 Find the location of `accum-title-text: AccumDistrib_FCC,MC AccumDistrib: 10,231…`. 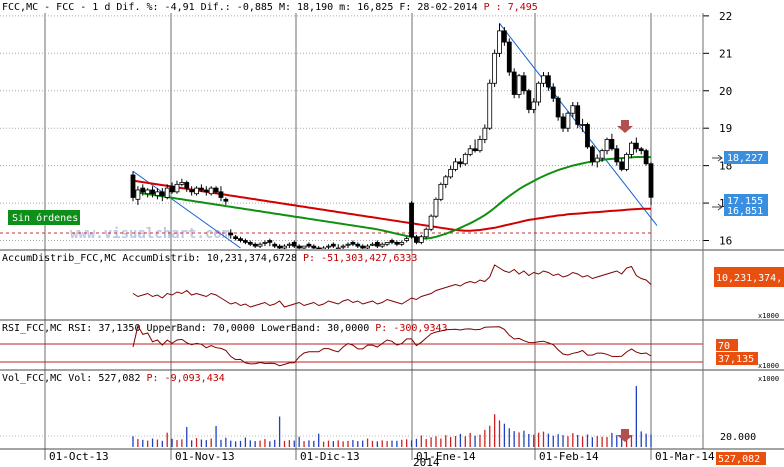

accum-title-text: AccumDistrib_FCC,MC AccumDistrib: 10,231… is located at coordinates (152, 258).